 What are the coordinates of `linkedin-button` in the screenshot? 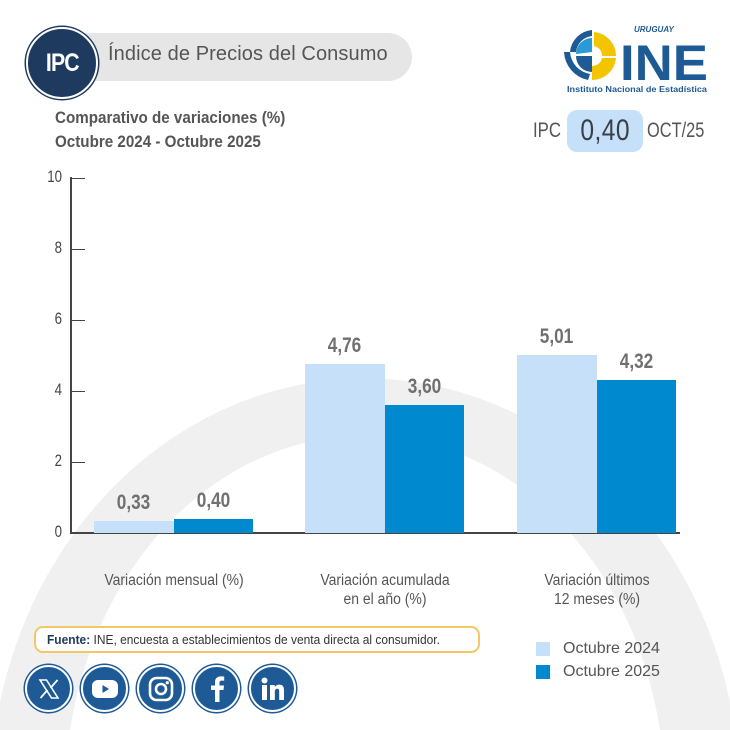 It's located at (272, 688).